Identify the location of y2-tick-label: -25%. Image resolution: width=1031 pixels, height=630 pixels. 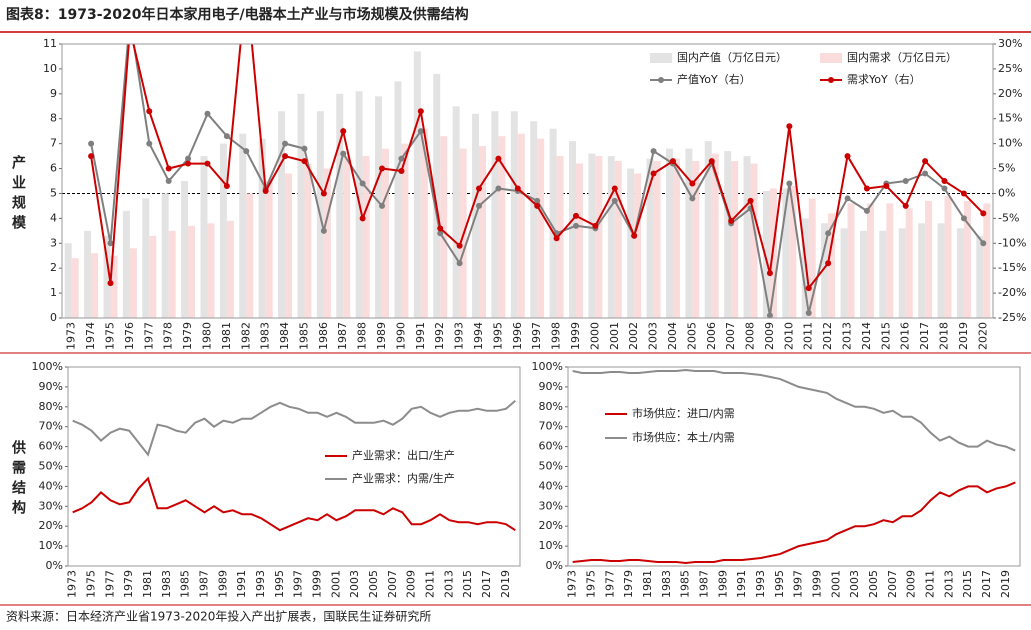
(1012, 317).